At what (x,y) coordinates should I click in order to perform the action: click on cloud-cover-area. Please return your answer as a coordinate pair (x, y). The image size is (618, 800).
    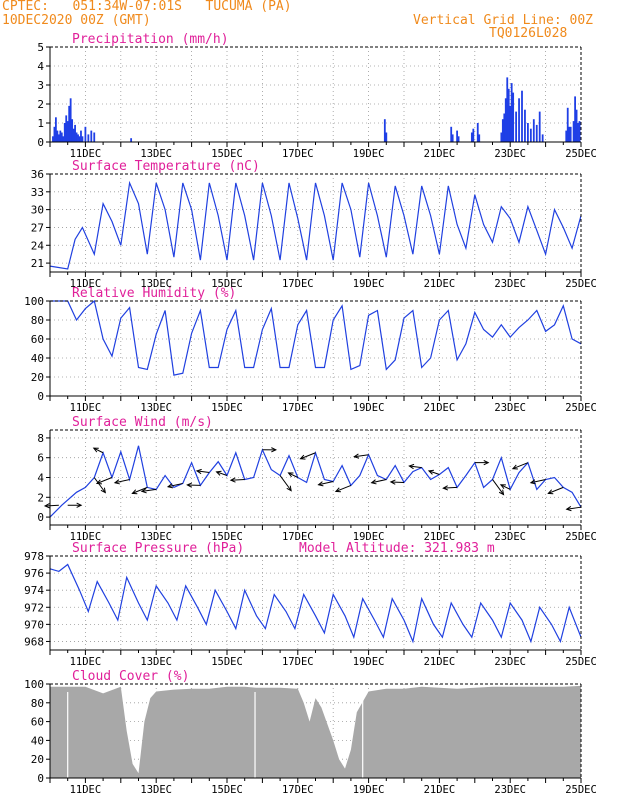
    Looking at the image, I should click on (315, 731).